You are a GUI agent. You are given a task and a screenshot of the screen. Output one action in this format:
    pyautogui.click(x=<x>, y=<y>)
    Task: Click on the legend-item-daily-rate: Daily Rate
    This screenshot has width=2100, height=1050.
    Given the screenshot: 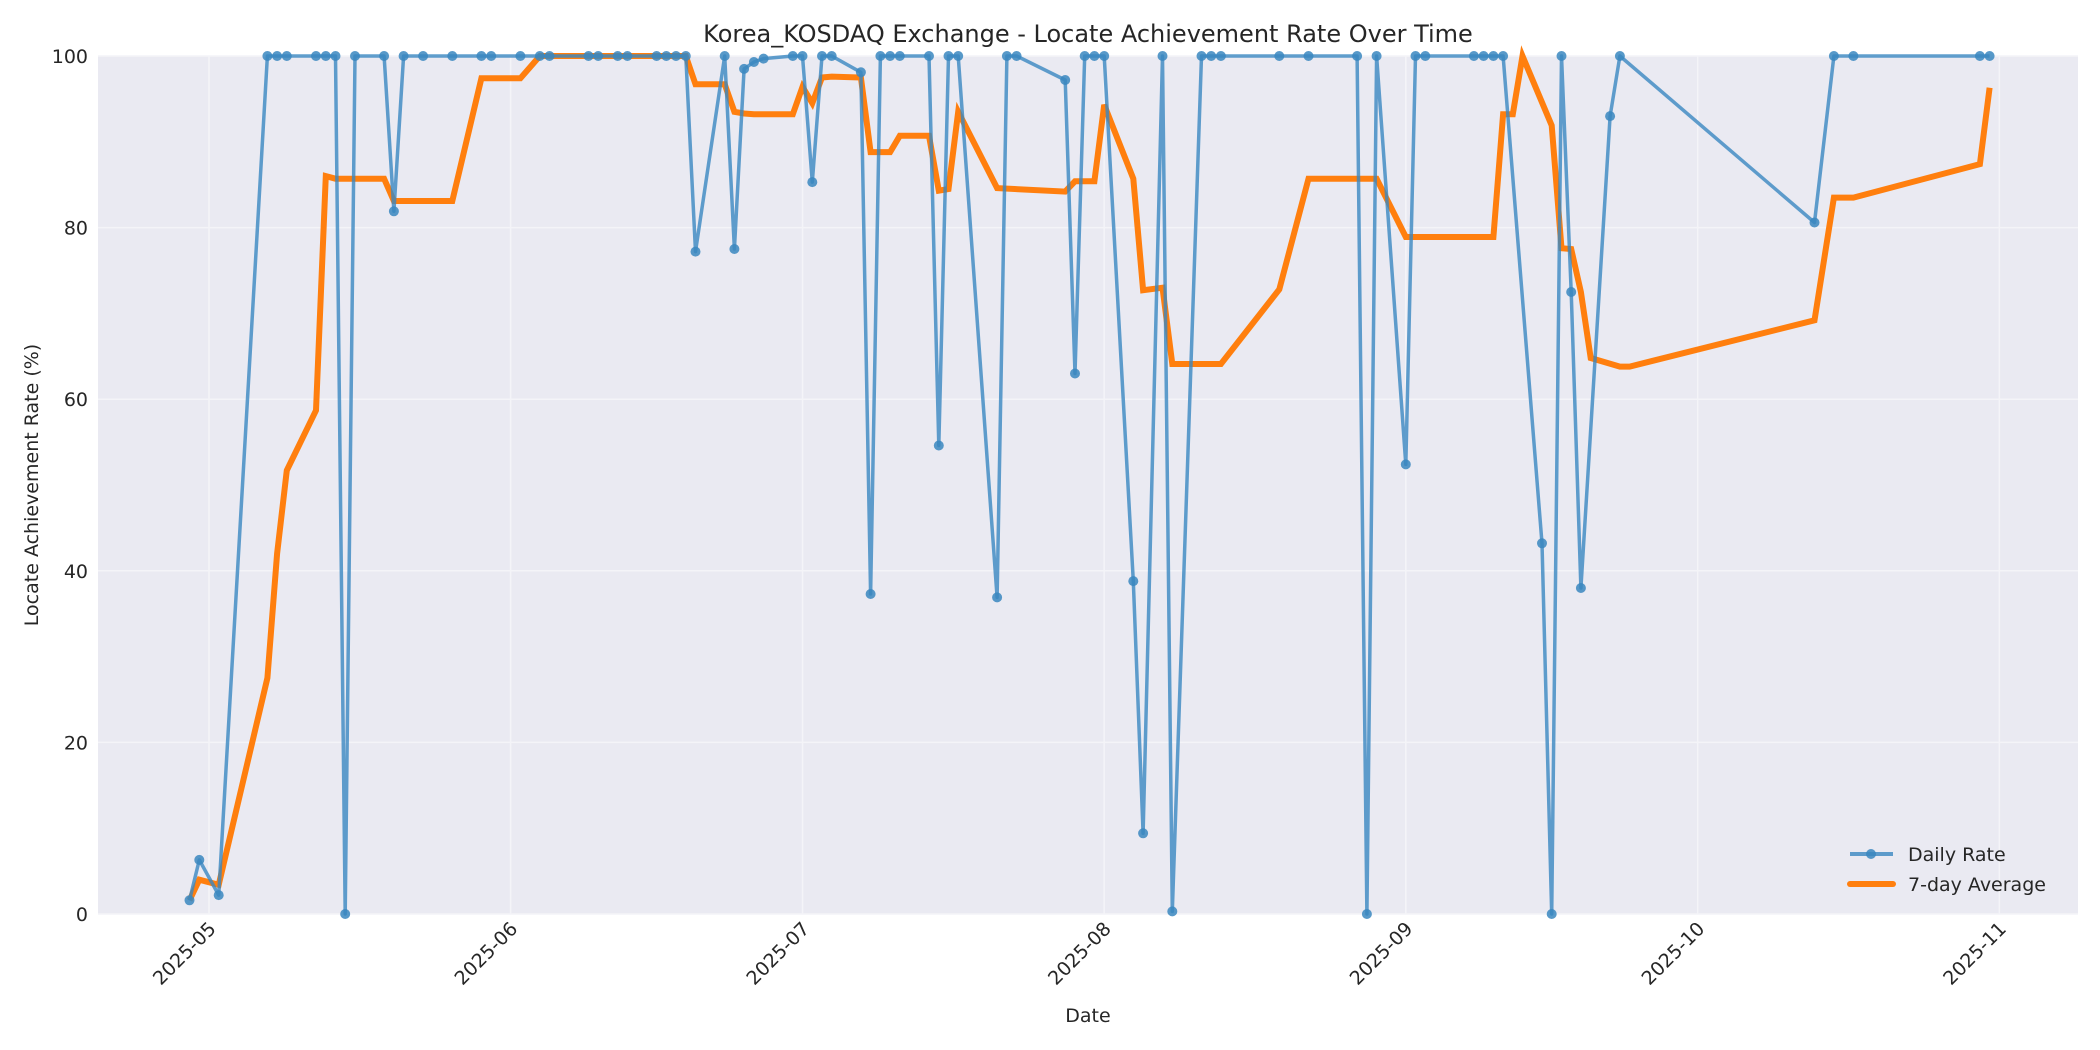 What is the action you would take?
    pyautogui.click(x=1928, y=855)
    